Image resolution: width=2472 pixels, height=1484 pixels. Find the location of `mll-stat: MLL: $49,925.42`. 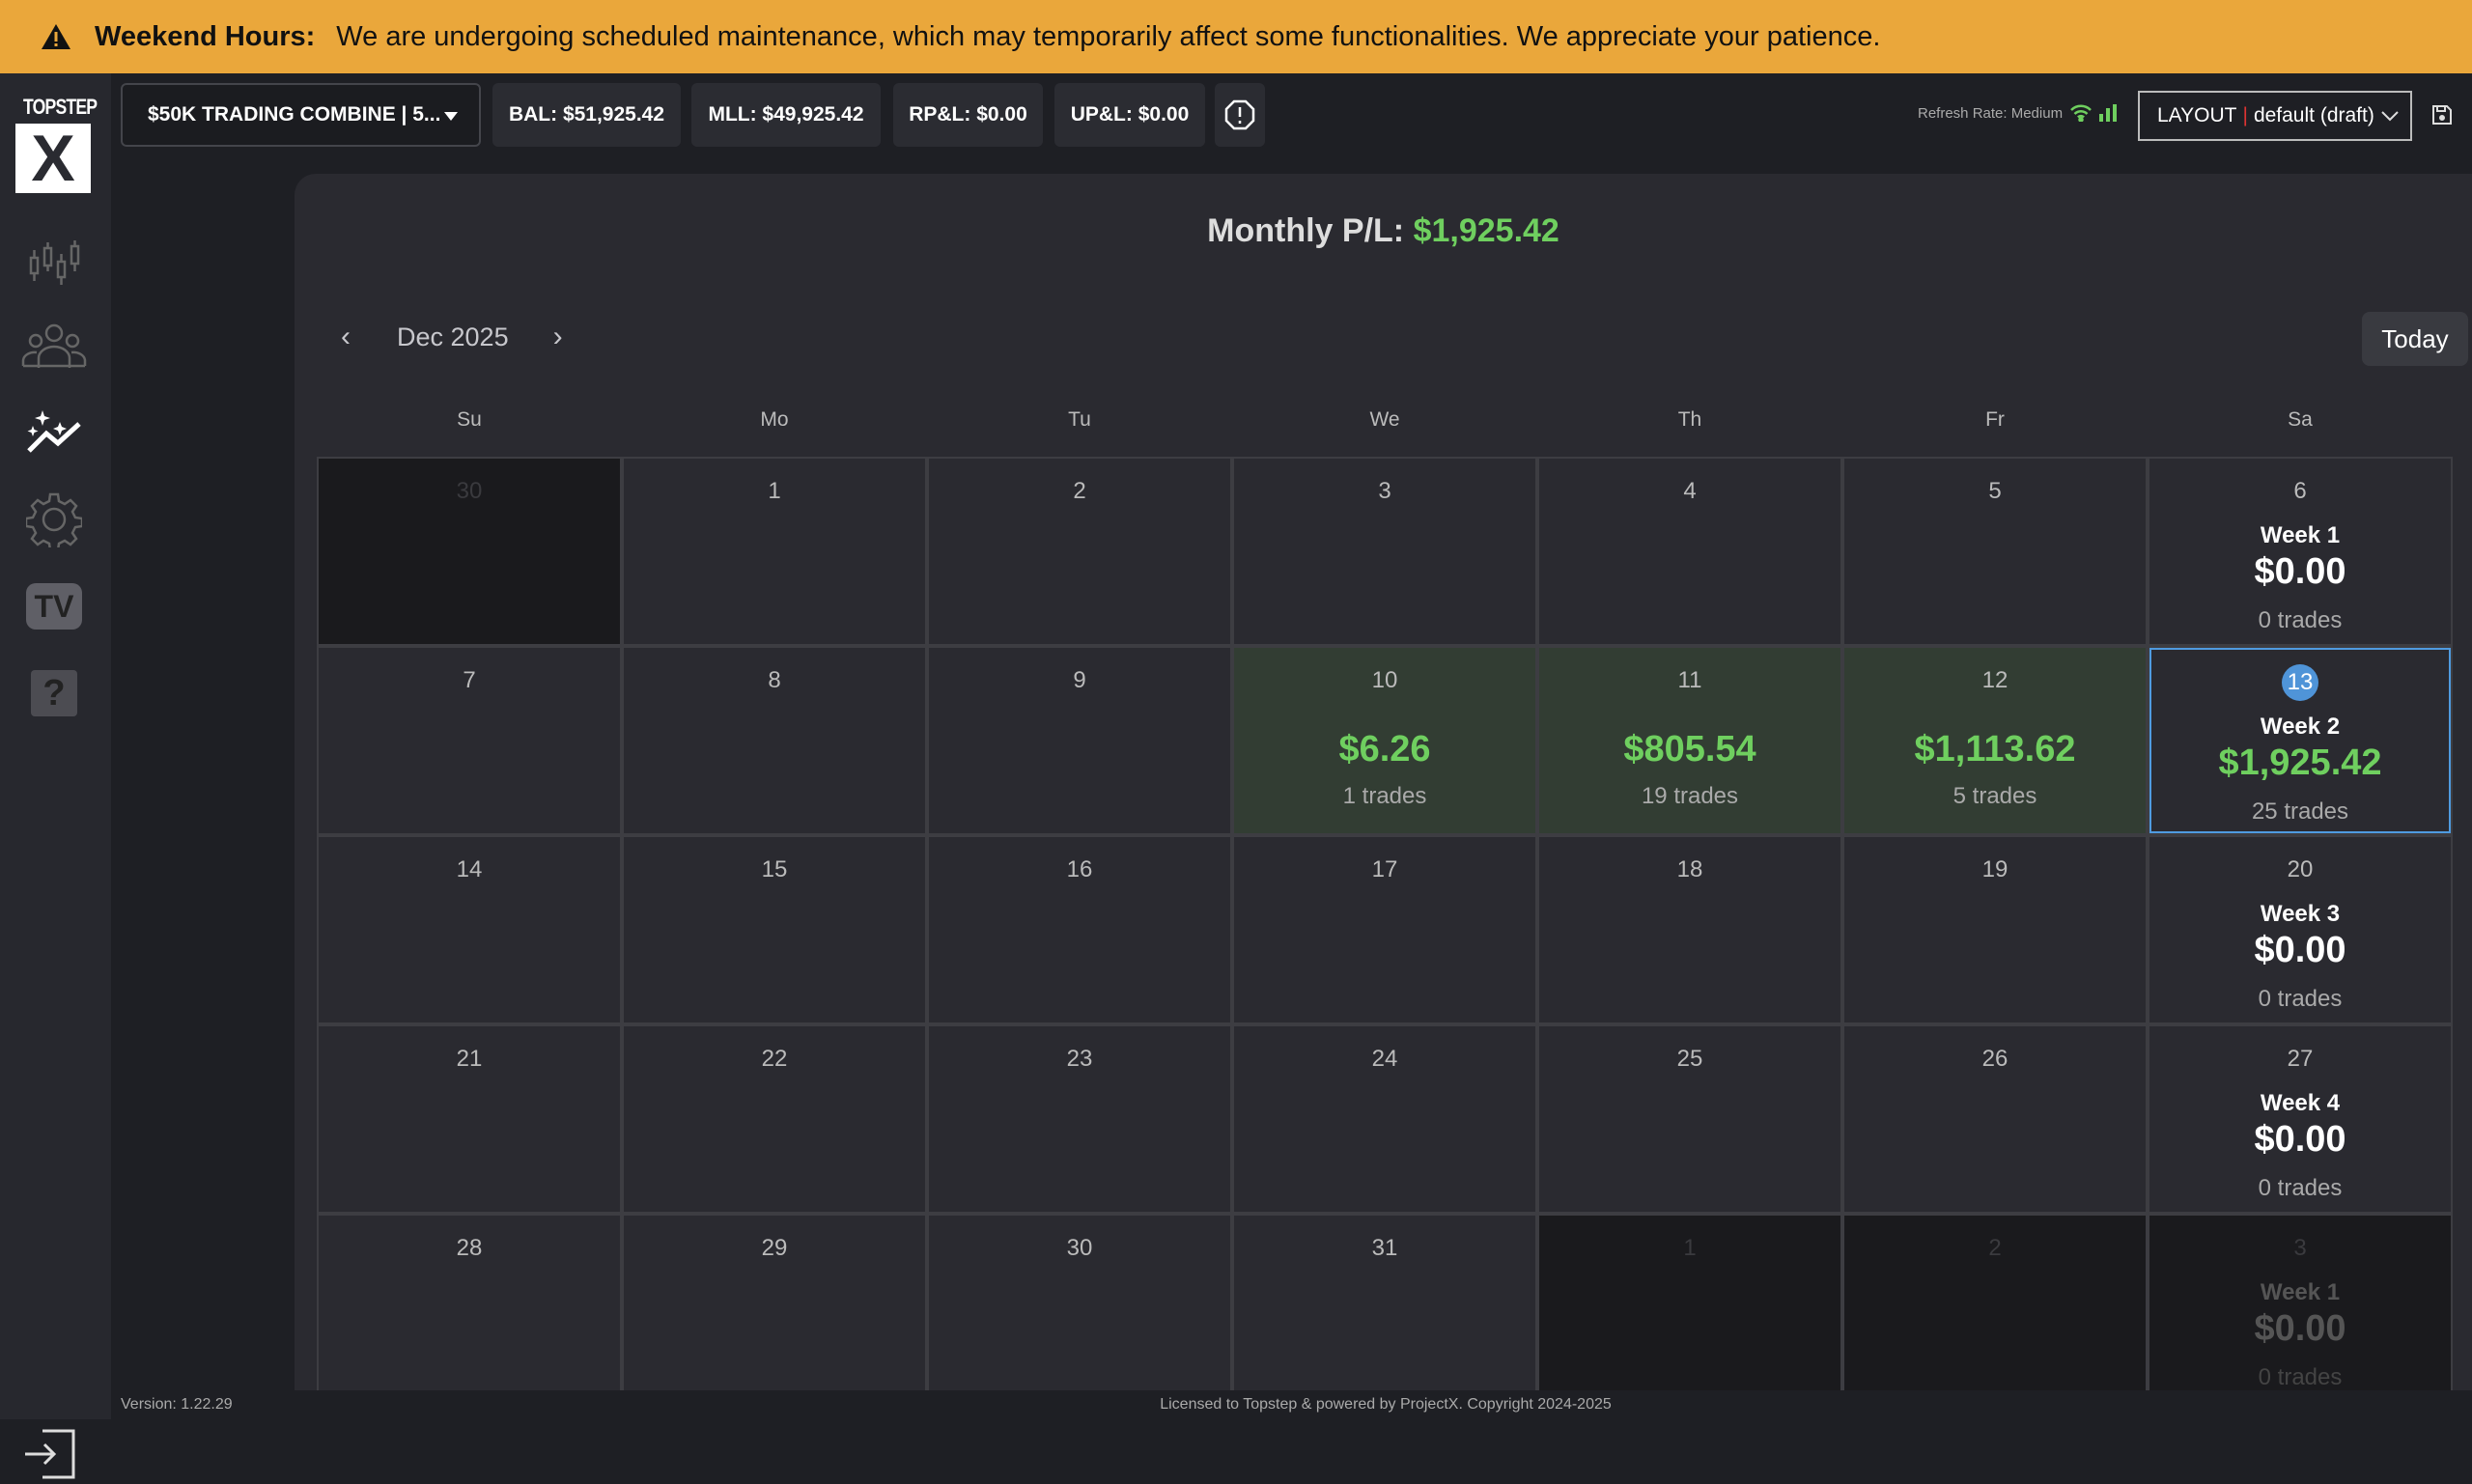

mll-stat: MLL: $49,925.42 is located at coordinates (786, 115).